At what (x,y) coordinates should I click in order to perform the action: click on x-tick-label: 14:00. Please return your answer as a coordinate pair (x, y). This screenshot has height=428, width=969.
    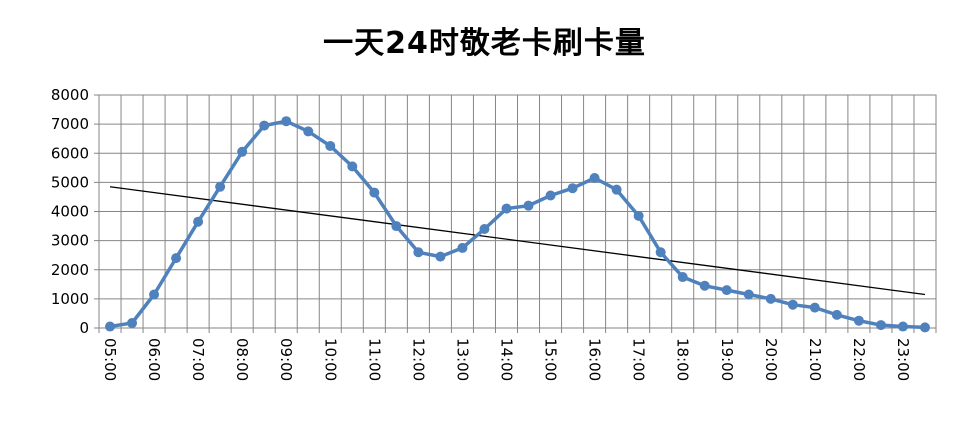
    Looking at the image, I should click on (506, 359).